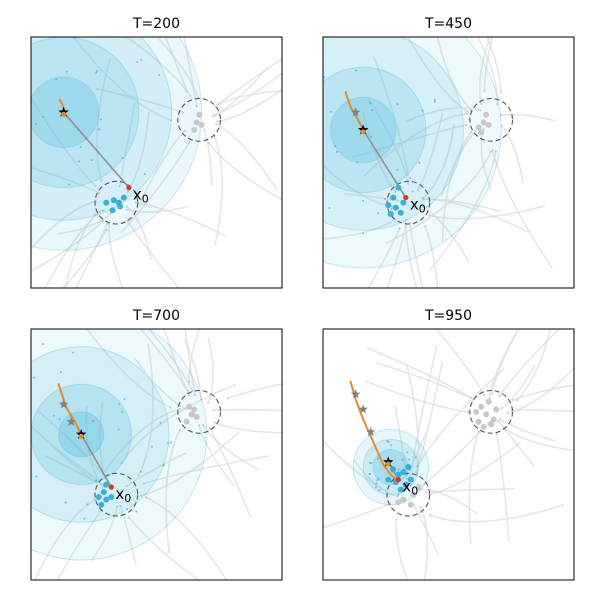 This screenshot has height=600, width=600. I want to click on connector-line, so click(96, 461).